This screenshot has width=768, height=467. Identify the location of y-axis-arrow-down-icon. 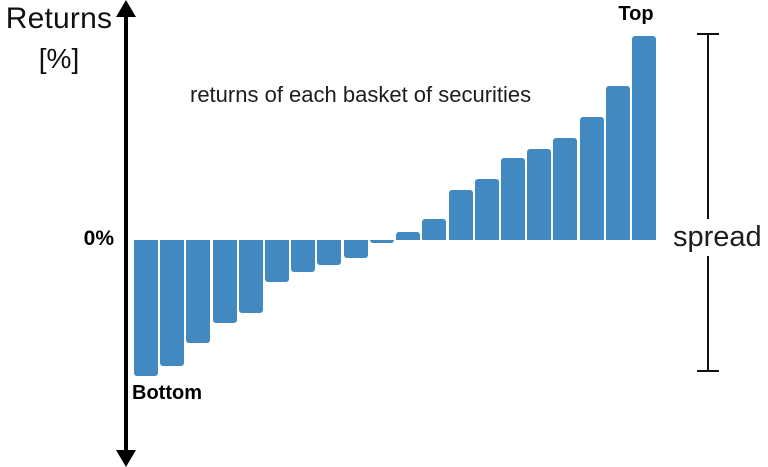
(126, 458).